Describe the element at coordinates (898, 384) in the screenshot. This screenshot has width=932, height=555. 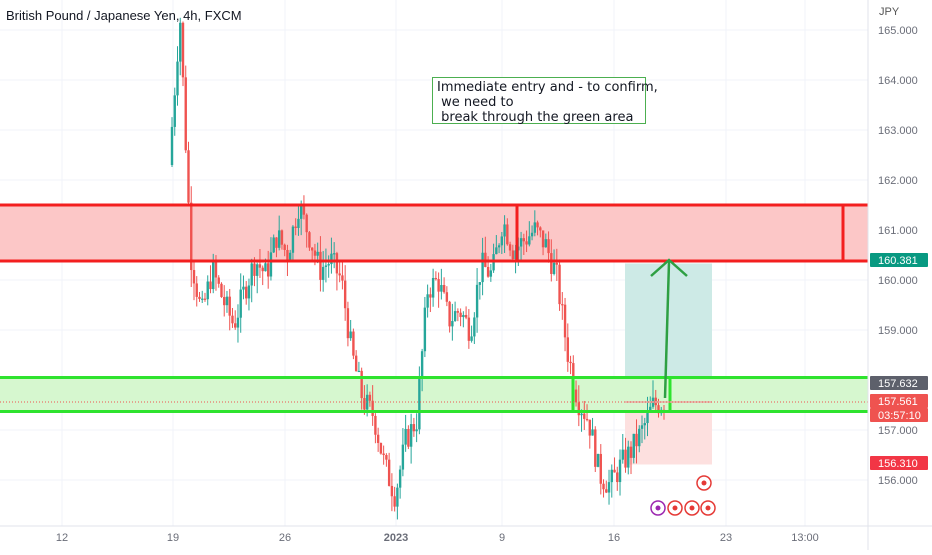
I see `price-label-text: 157.632` at that location.